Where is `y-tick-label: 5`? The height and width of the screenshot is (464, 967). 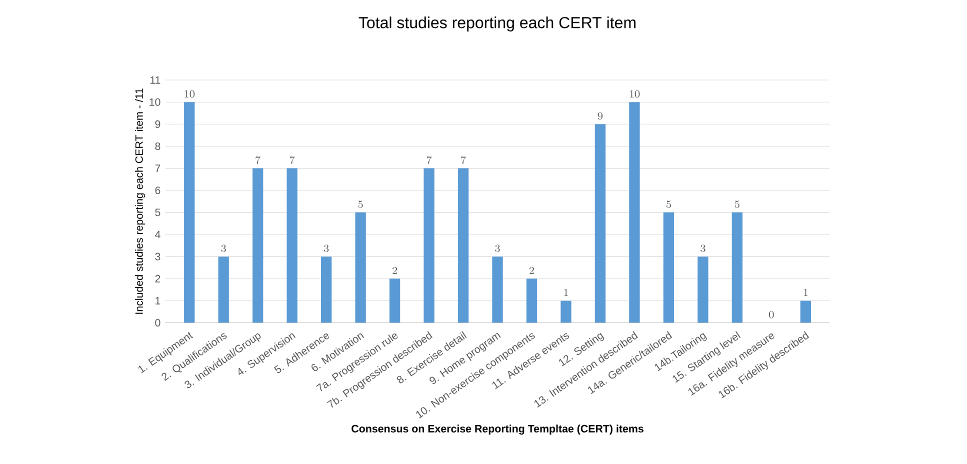
y-tick-label: 5 is located at coordinates (157, 212).